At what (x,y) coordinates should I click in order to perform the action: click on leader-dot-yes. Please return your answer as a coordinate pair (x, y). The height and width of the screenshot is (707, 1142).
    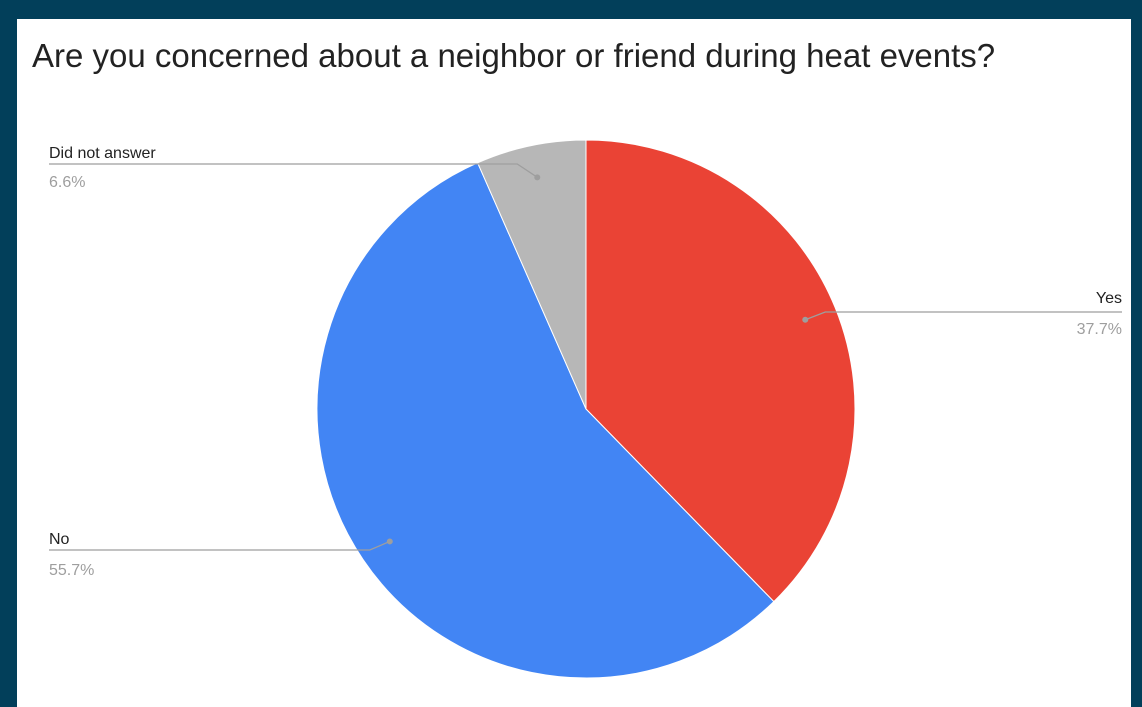
    Looking at the image, I should click on (805, 319).